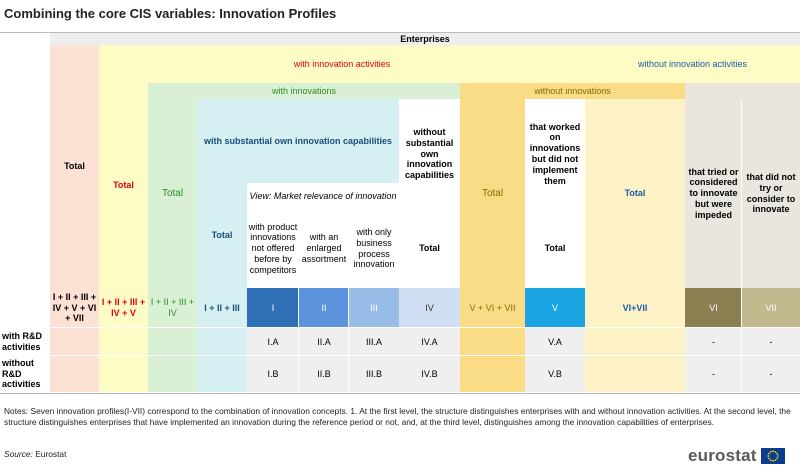 This screenshot has height=475, width=800. Describe the element at coordinates (374, 308) in the screenshot. I see `code-profile-3: III` at that location.